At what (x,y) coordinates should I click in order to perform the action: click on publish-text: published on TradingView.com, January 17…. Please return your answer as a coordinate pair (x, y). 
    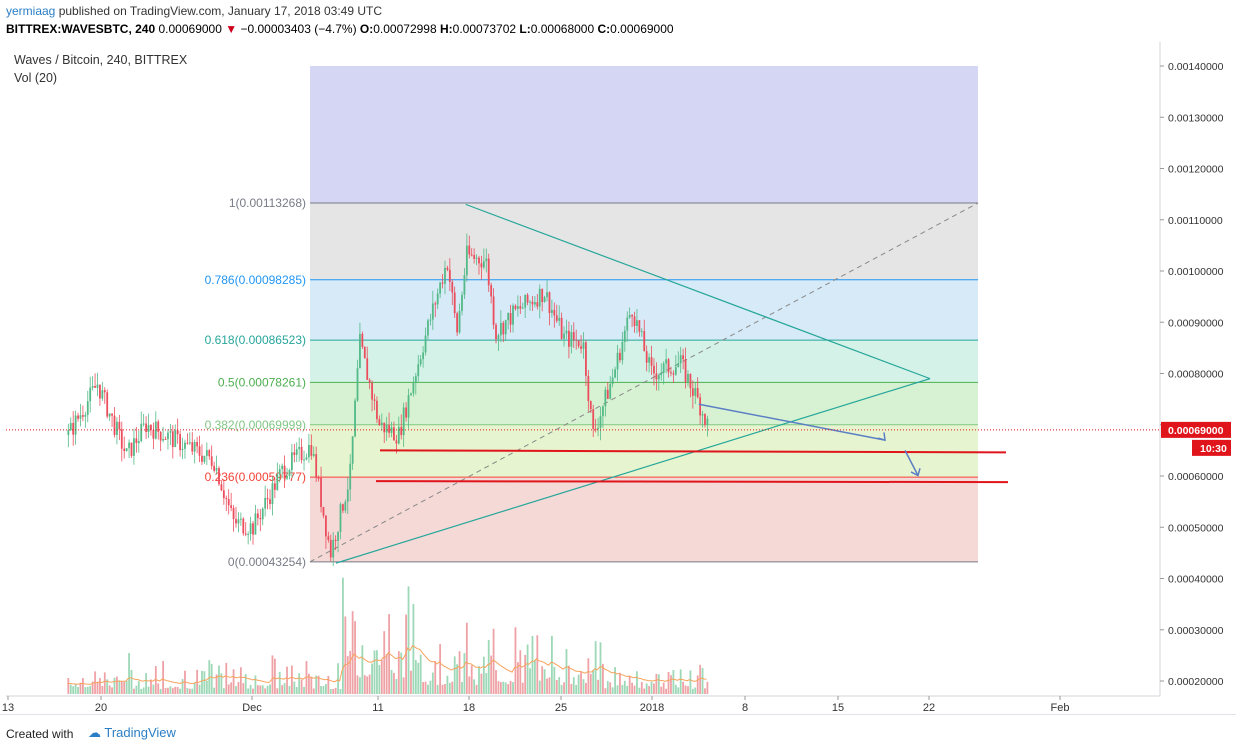
    Looking at the image, I should click on (220, 11).